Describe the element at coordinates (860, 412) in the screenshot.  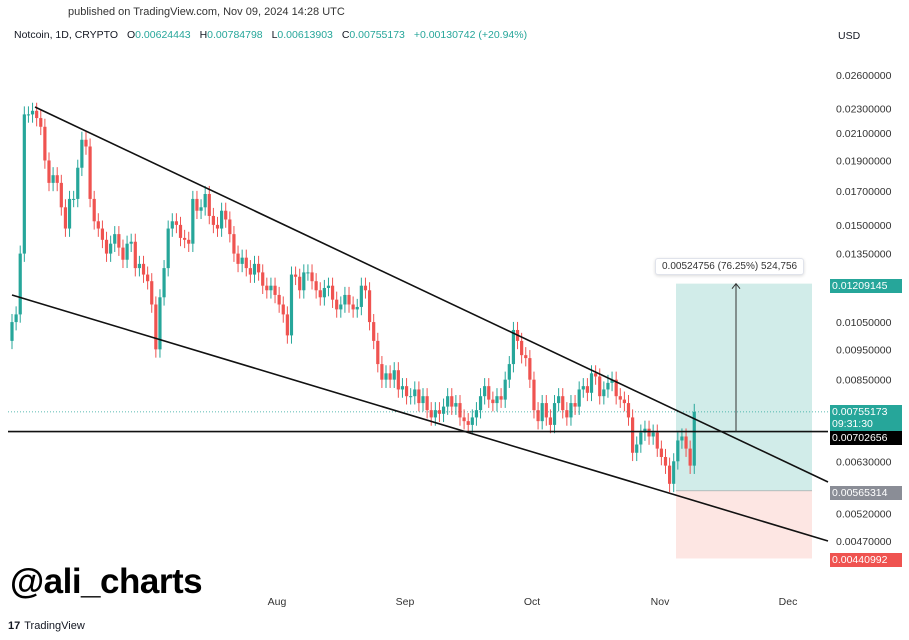
I see `last-price: 0.00755173` at that location.